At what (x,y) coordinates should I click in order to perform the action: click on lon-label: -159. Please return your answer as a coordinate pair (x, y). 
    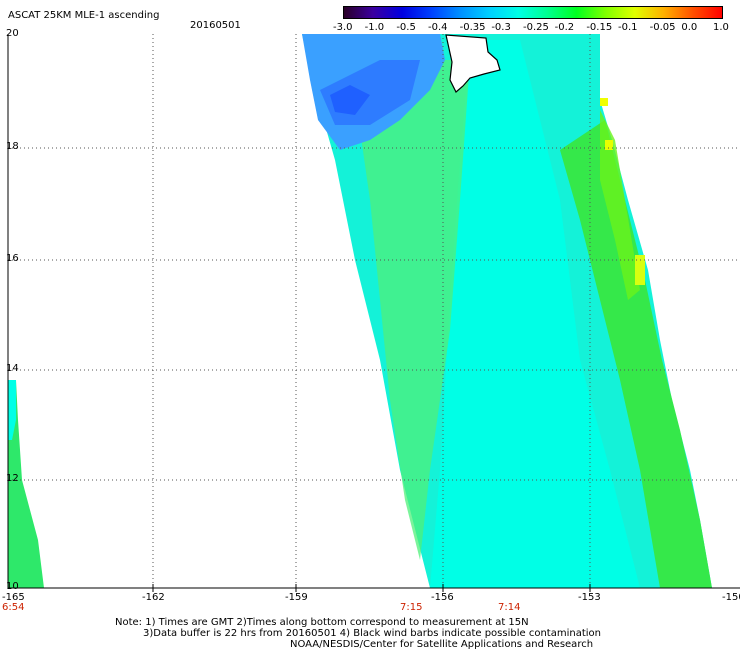
    Looking at the image, I should click on (296, 597).